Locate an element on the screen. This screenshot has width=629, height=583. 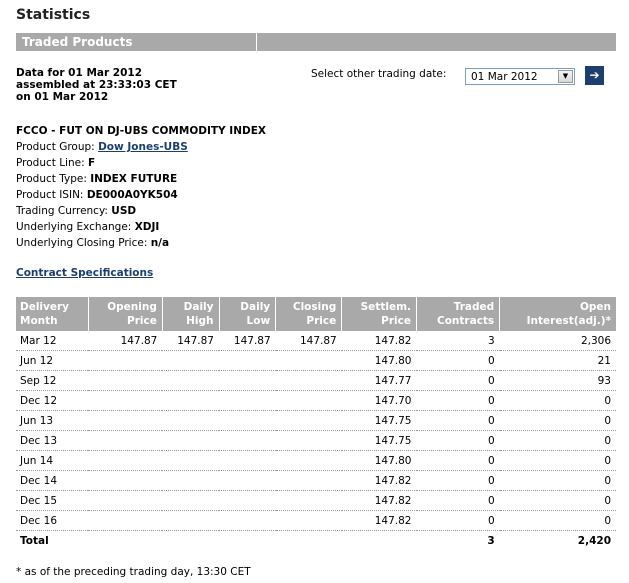
column-header-line: Traded is located at coordinates (474, 307).